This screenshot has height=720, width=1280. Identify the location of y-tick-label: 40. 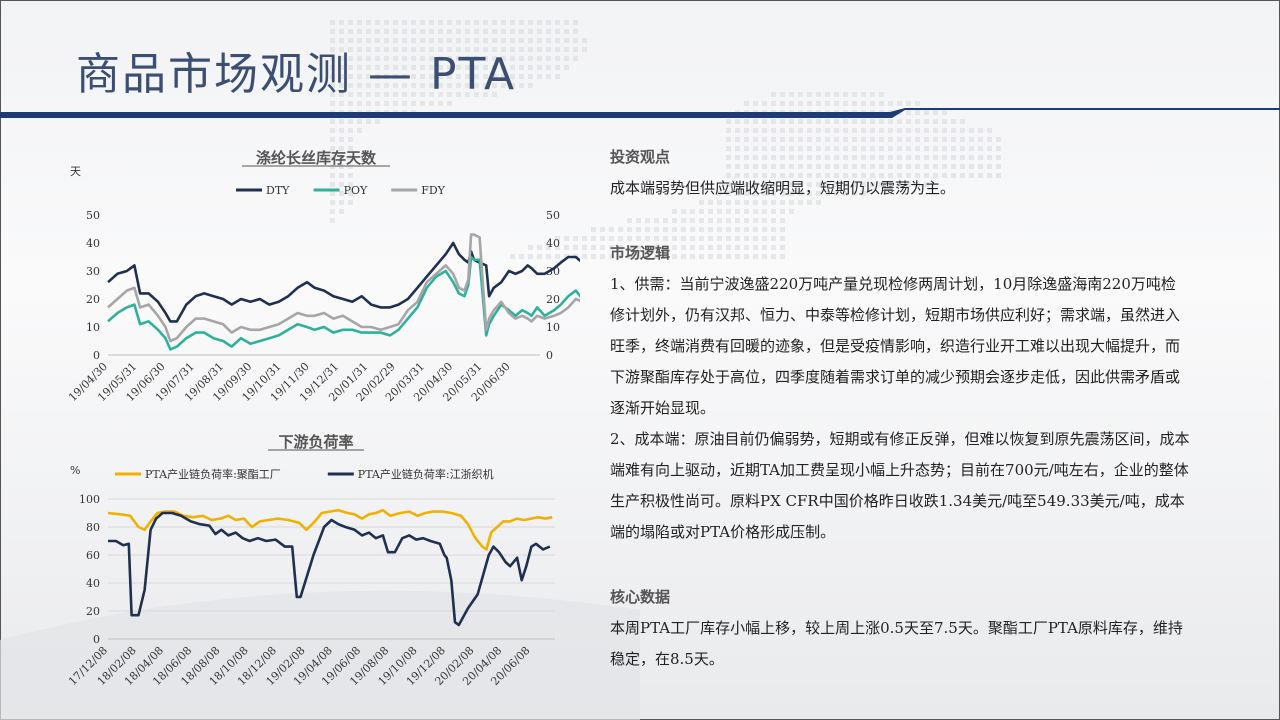
(93, 583).